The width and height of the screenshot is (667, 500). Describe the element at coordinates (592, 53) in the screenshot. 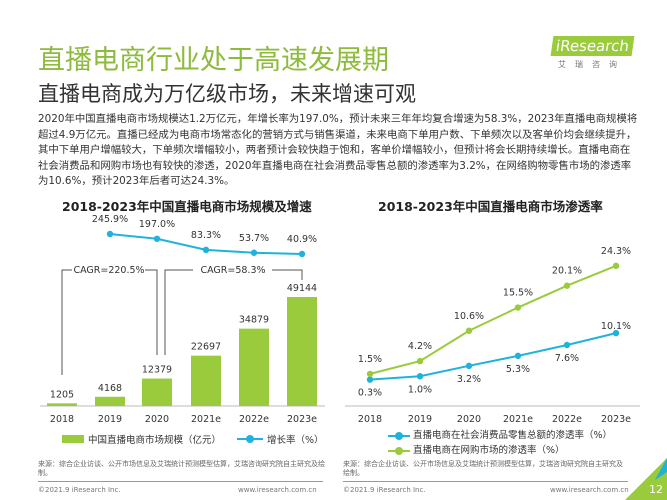

I see `iresearch-logo: iResearch 艾瑞咨询` at that location.